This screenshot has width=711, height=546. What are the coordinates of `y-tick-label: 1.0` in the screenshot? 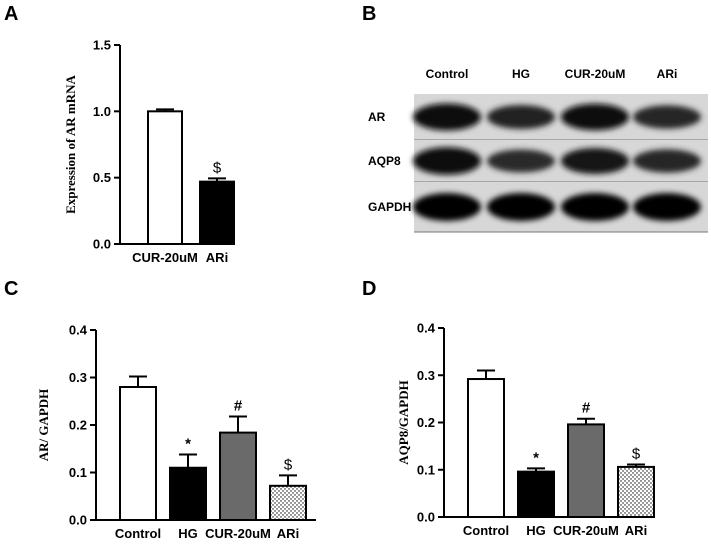 It's located at (102, 111).